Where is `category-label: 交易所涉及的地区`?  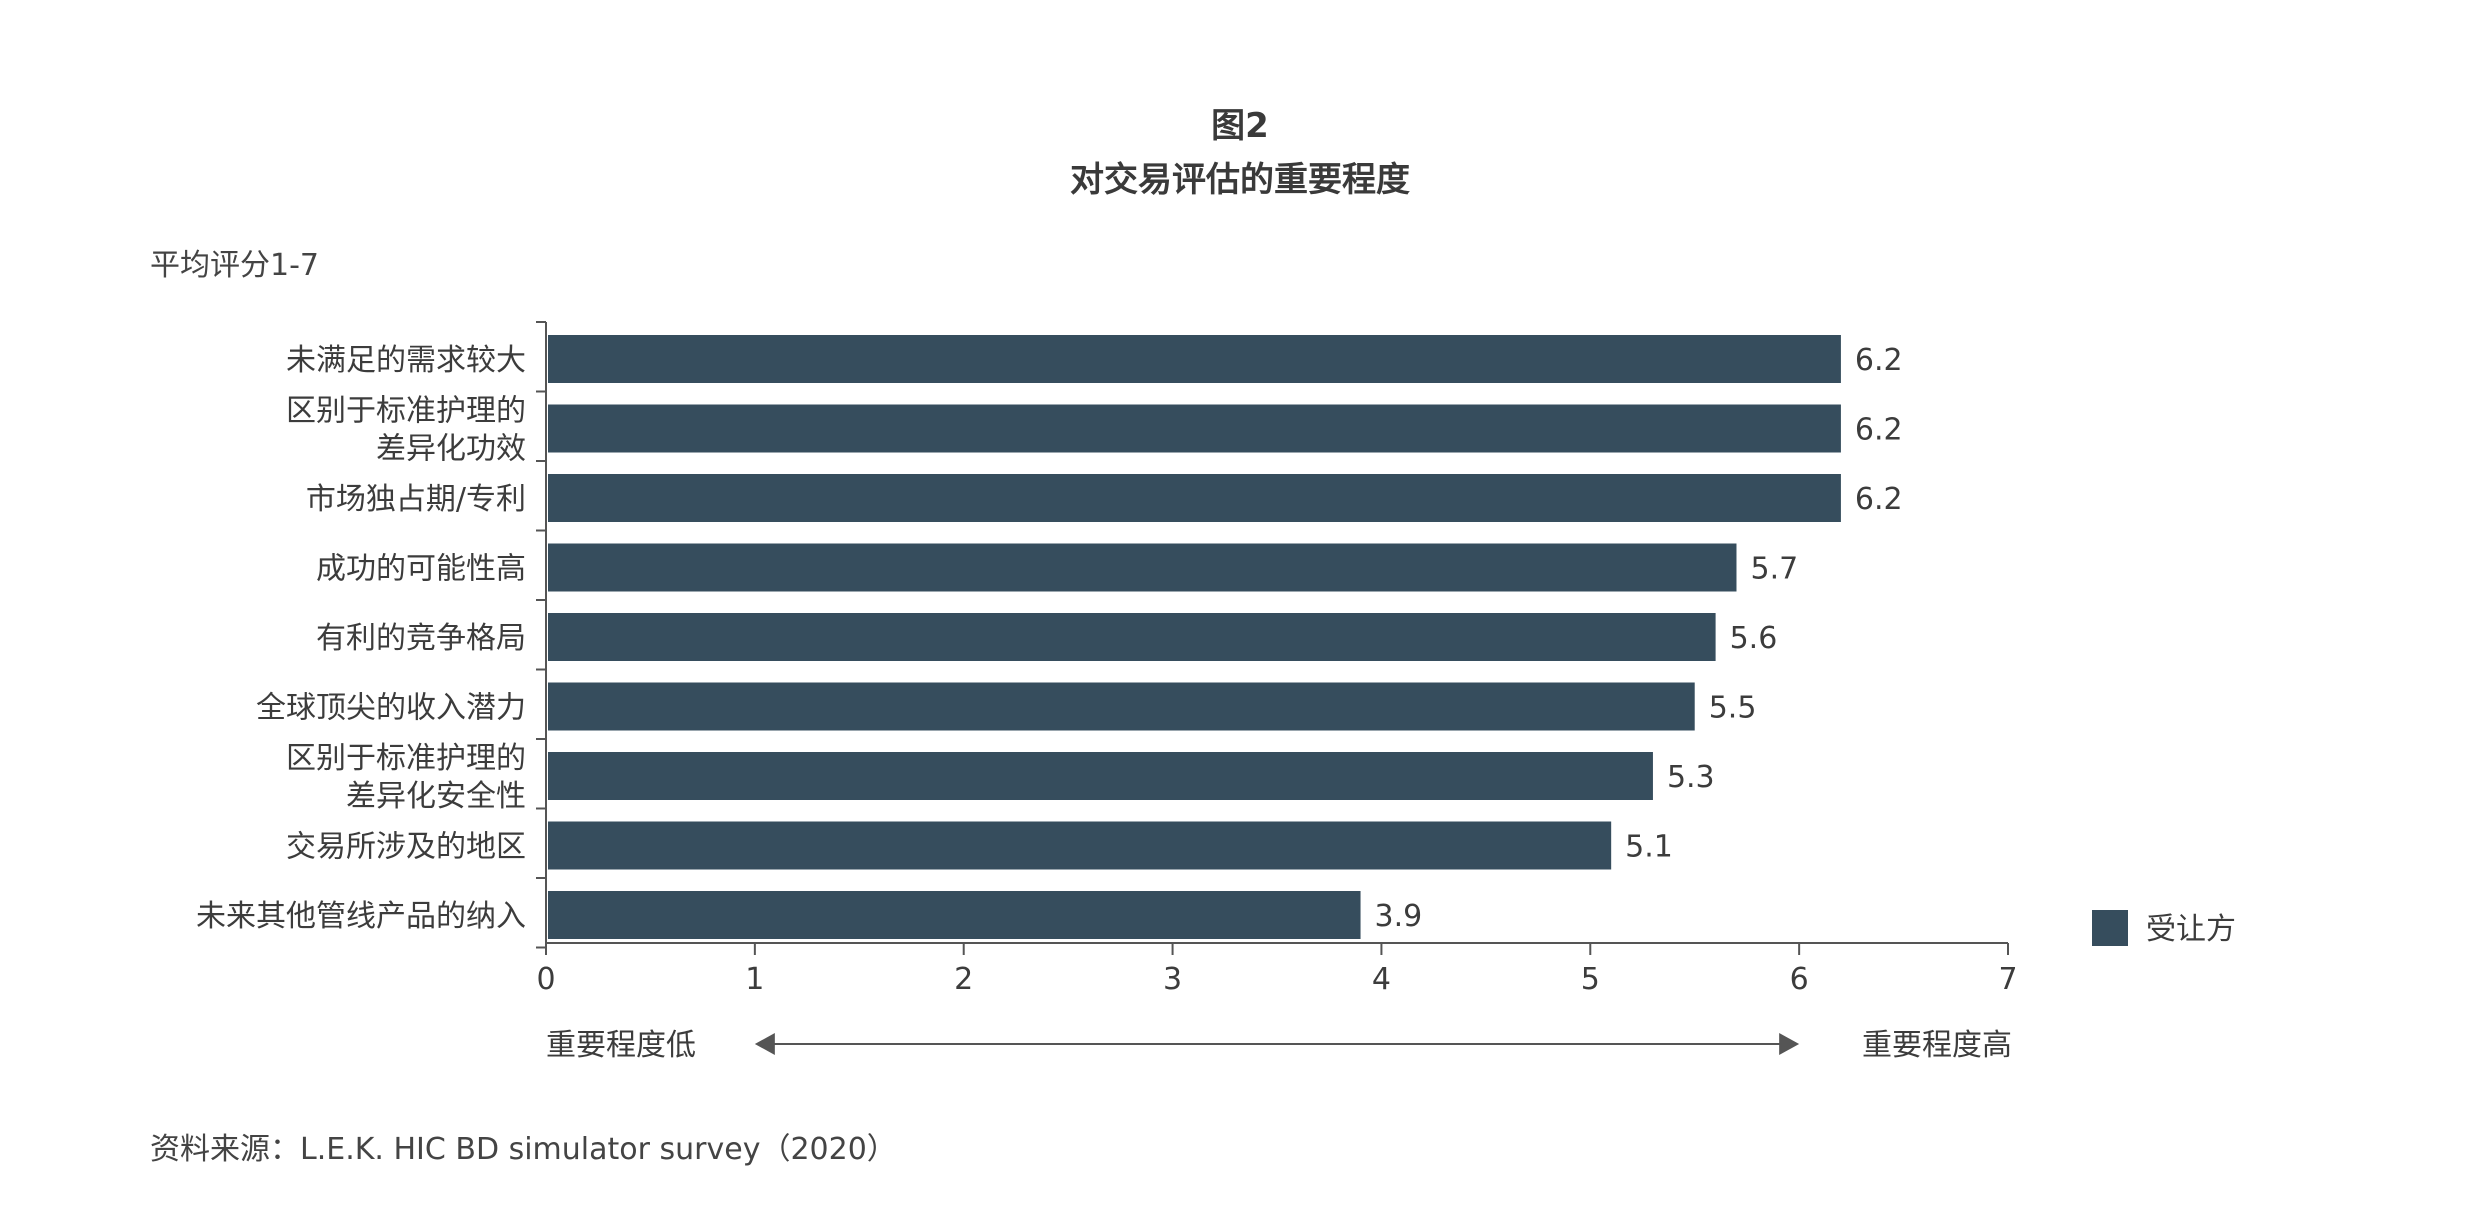
category-label: 交易所涉及的地区 is located at coordinates (406, 847).